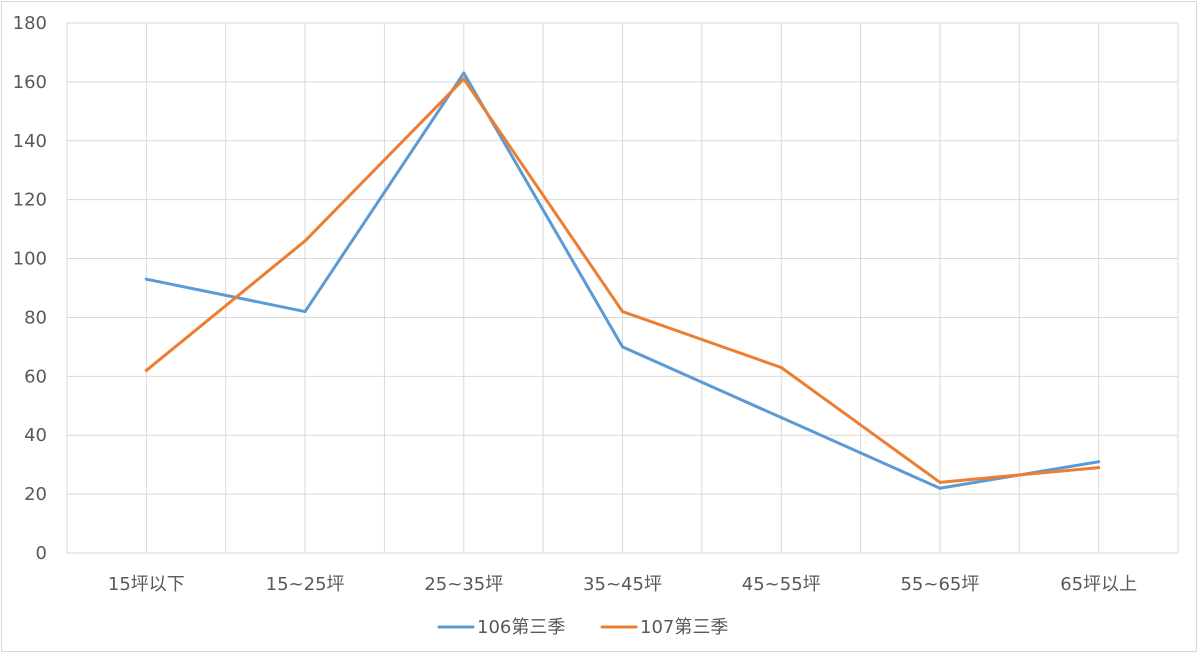 The height and width of the screenshot is (655, 1200). Describe the element at coordinates (30, 141) in the screenshot. I see `y-tick-label: 140` at that location.